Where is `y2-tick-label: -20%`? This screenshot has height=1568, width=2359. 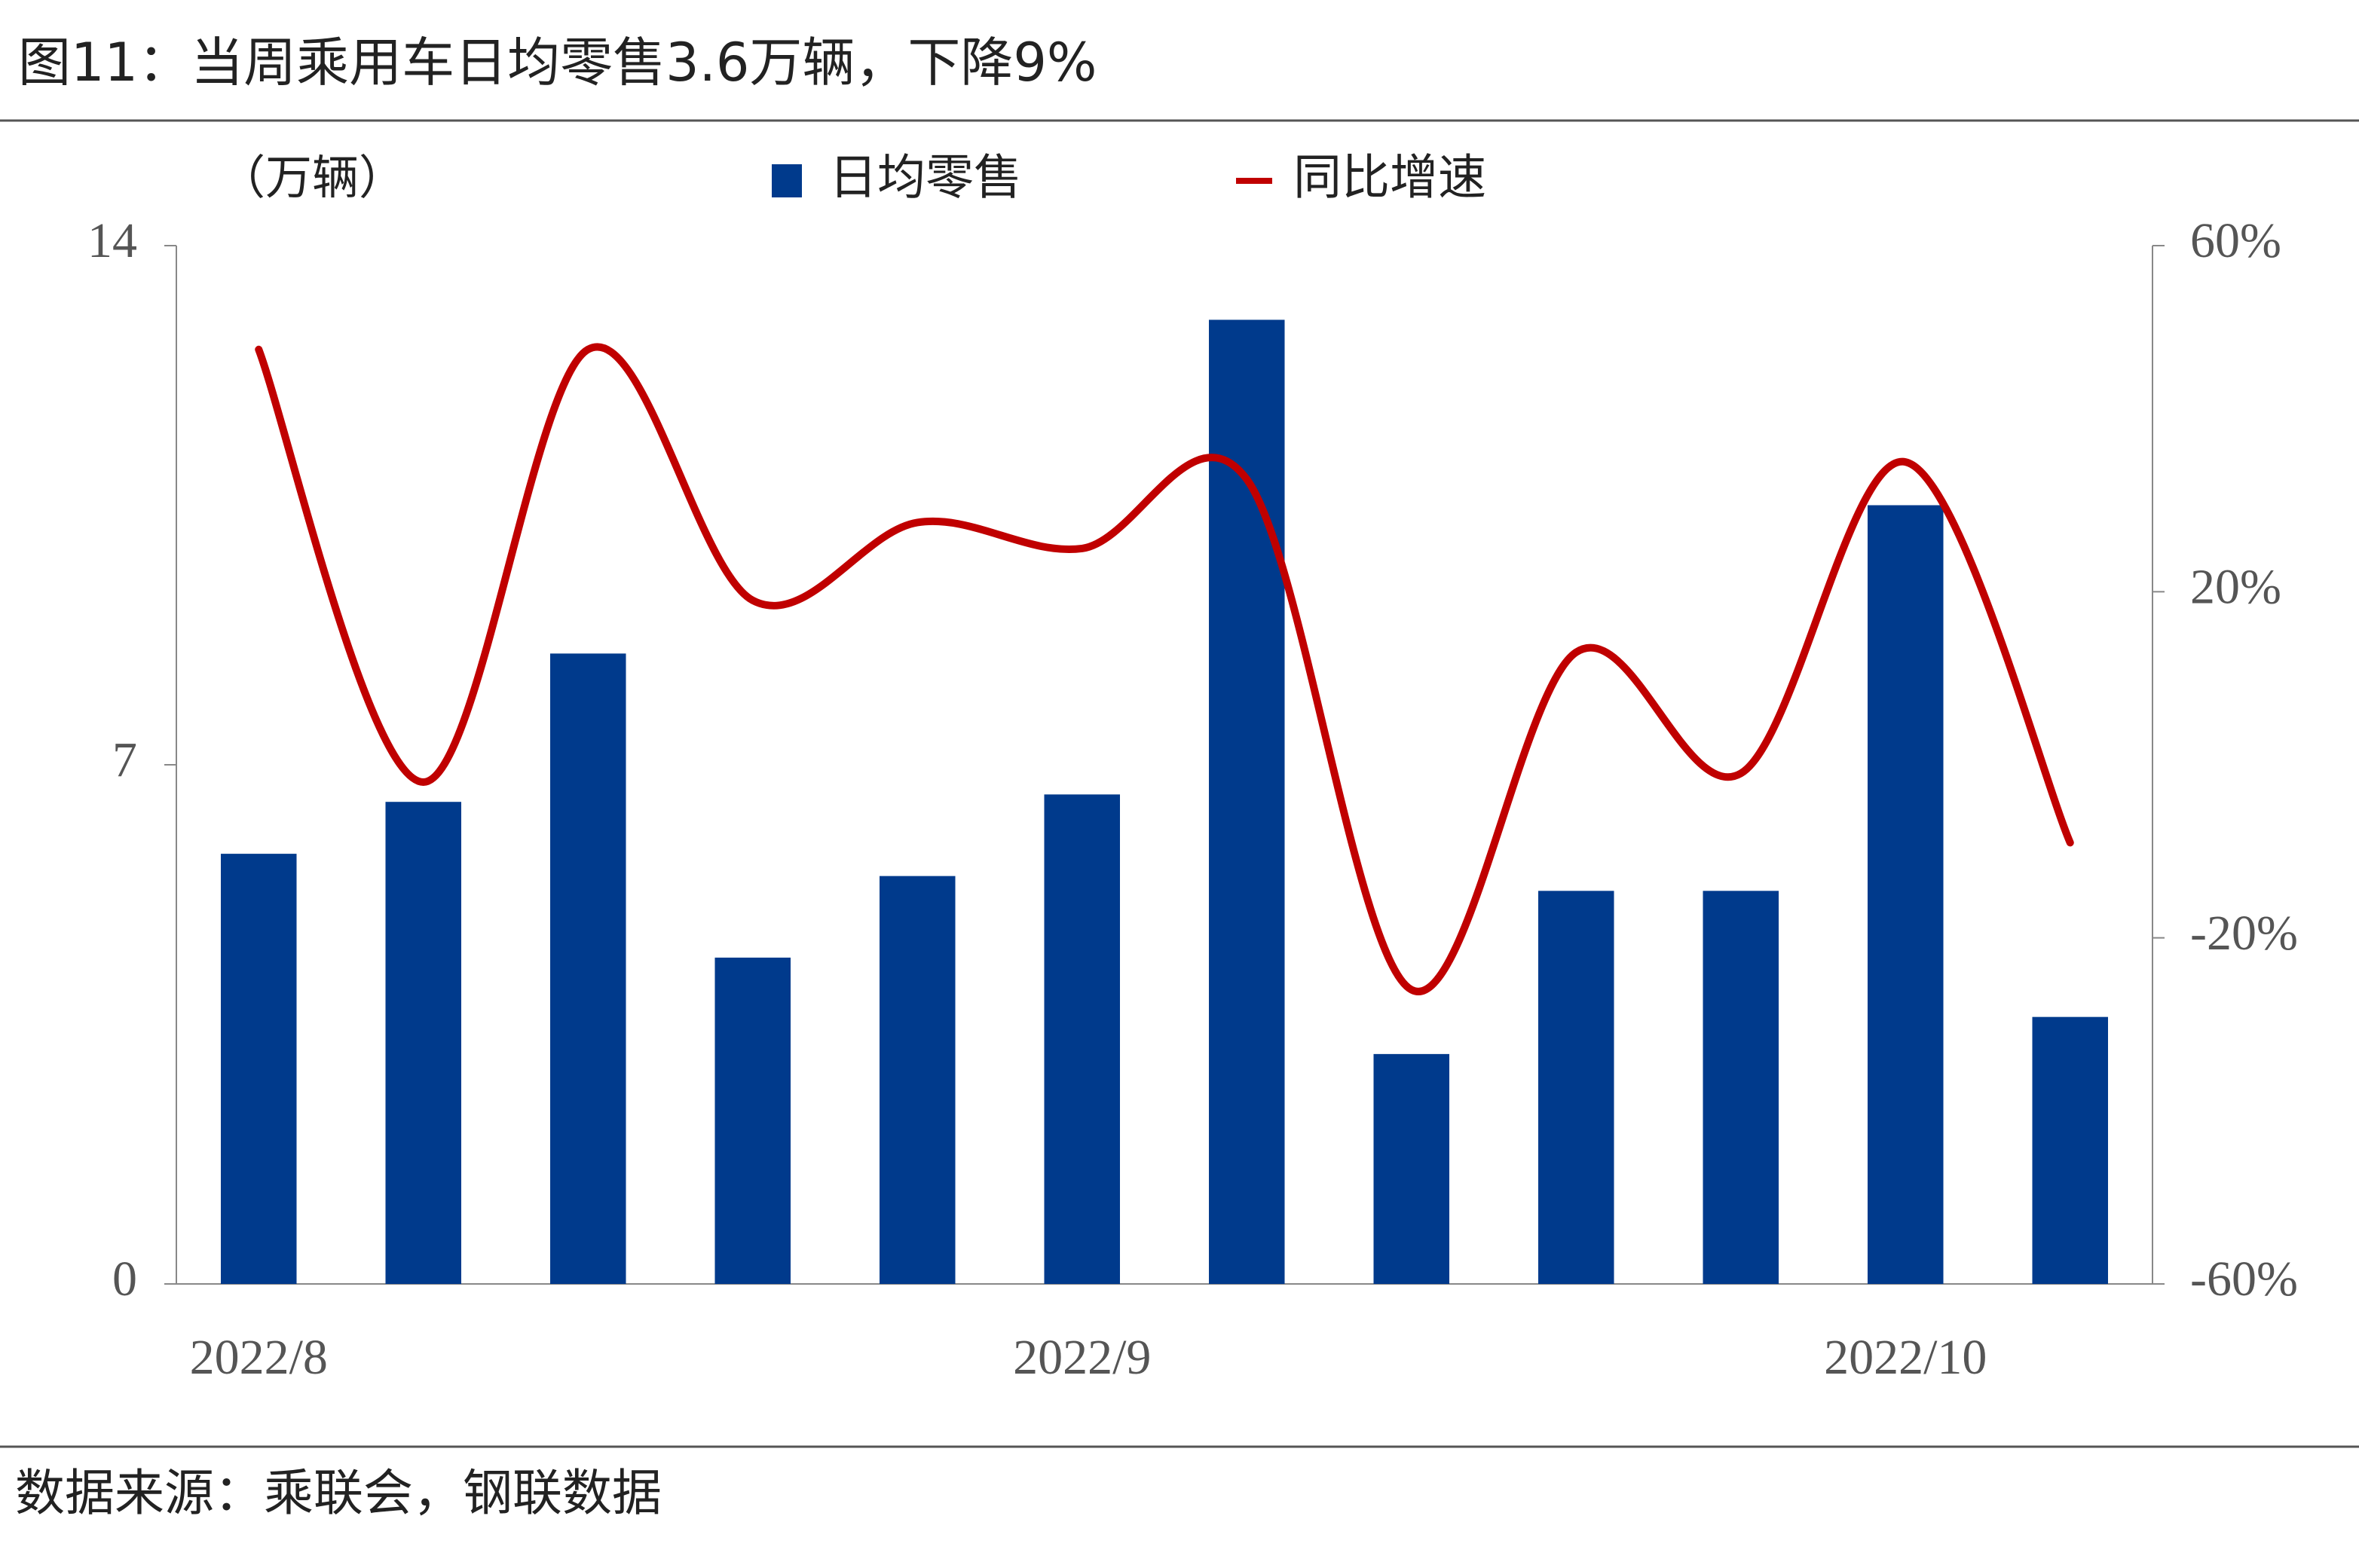
y2-tick-label: -20% is located at coordinates (2244, 933).